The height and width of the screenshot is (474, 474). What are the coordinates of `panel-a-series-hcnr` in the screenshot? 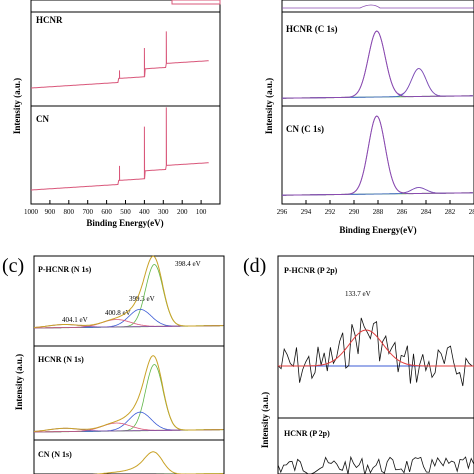 It's located at (120, 60).